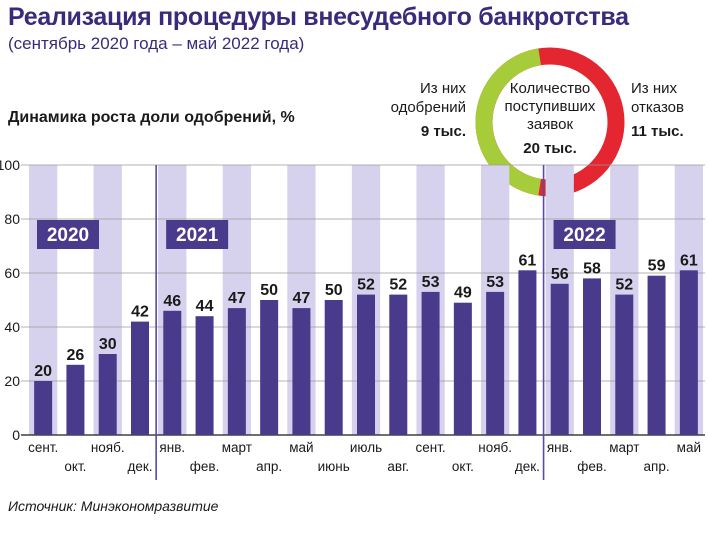  I want to click on rejected-line2: отказов, so click(657, 107).